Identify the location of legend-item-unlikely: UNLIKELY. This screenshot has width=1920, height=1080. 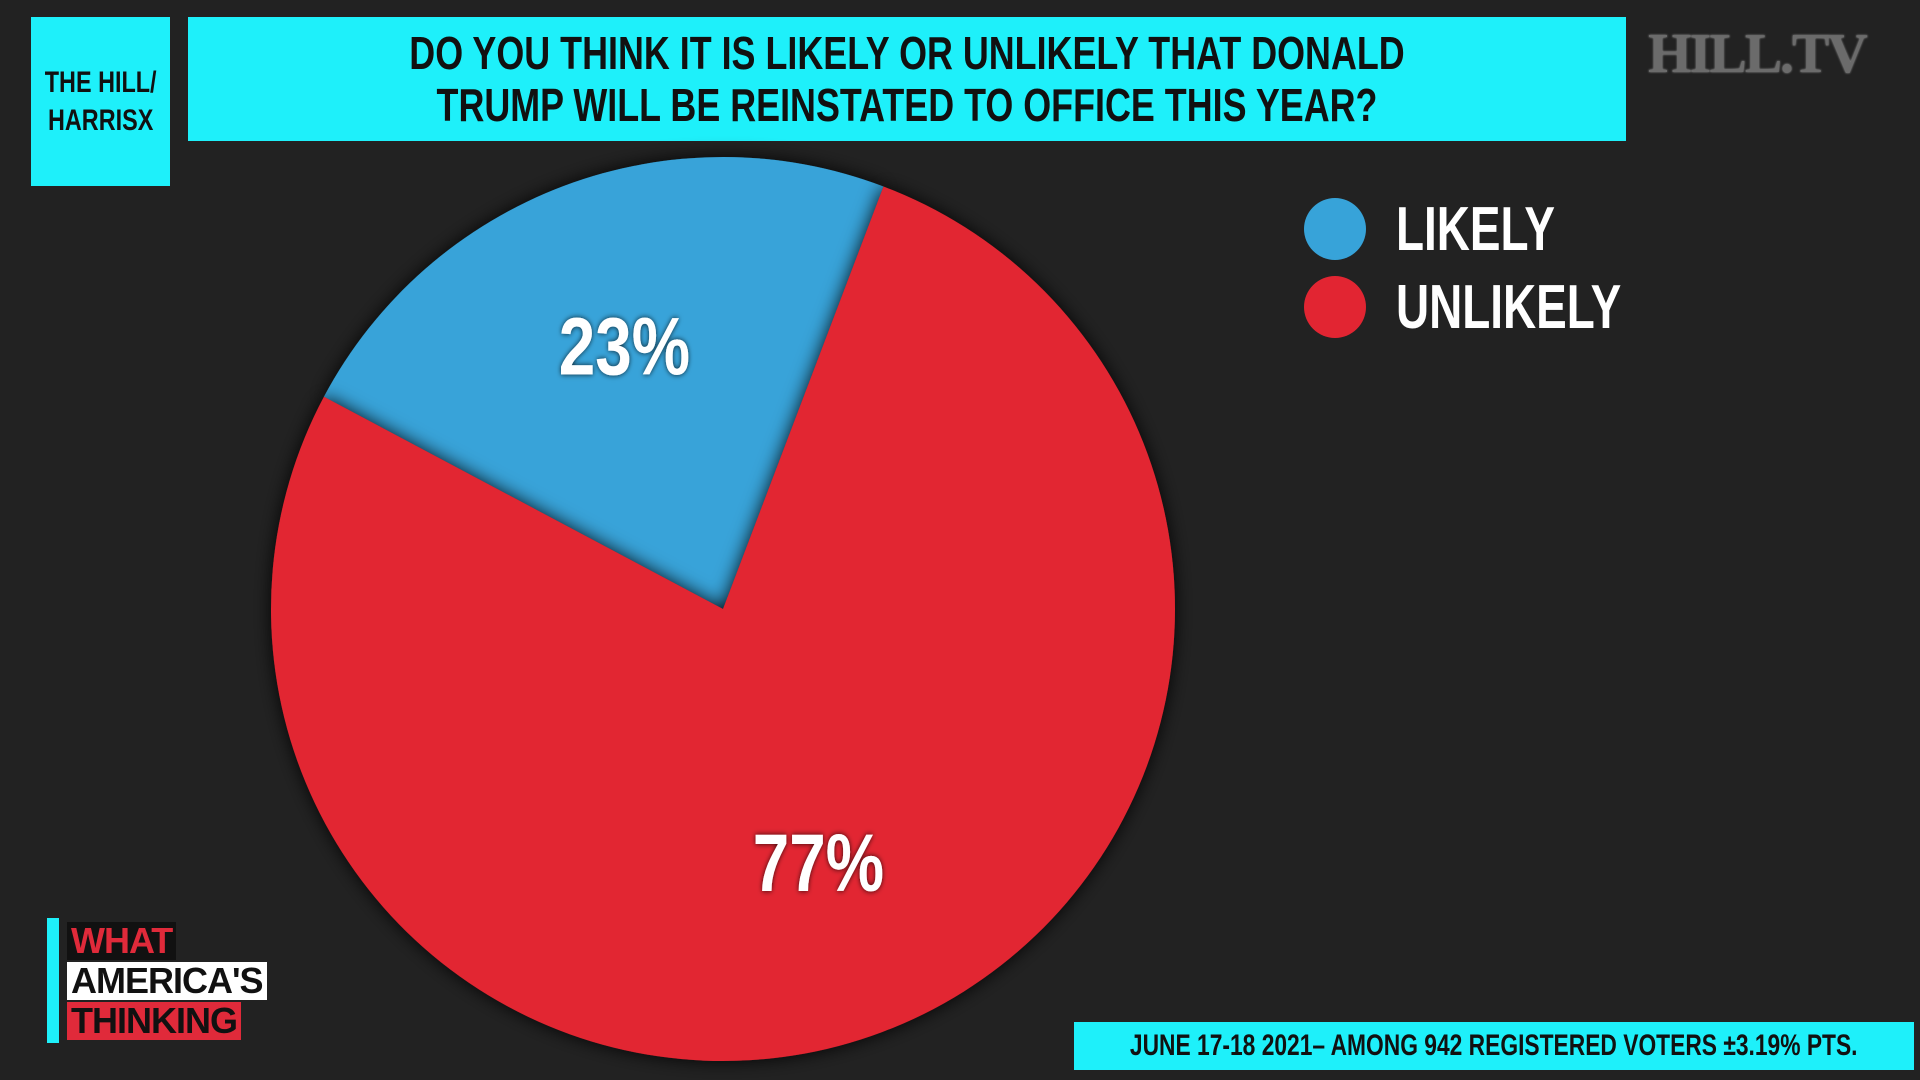
(1502, 307).